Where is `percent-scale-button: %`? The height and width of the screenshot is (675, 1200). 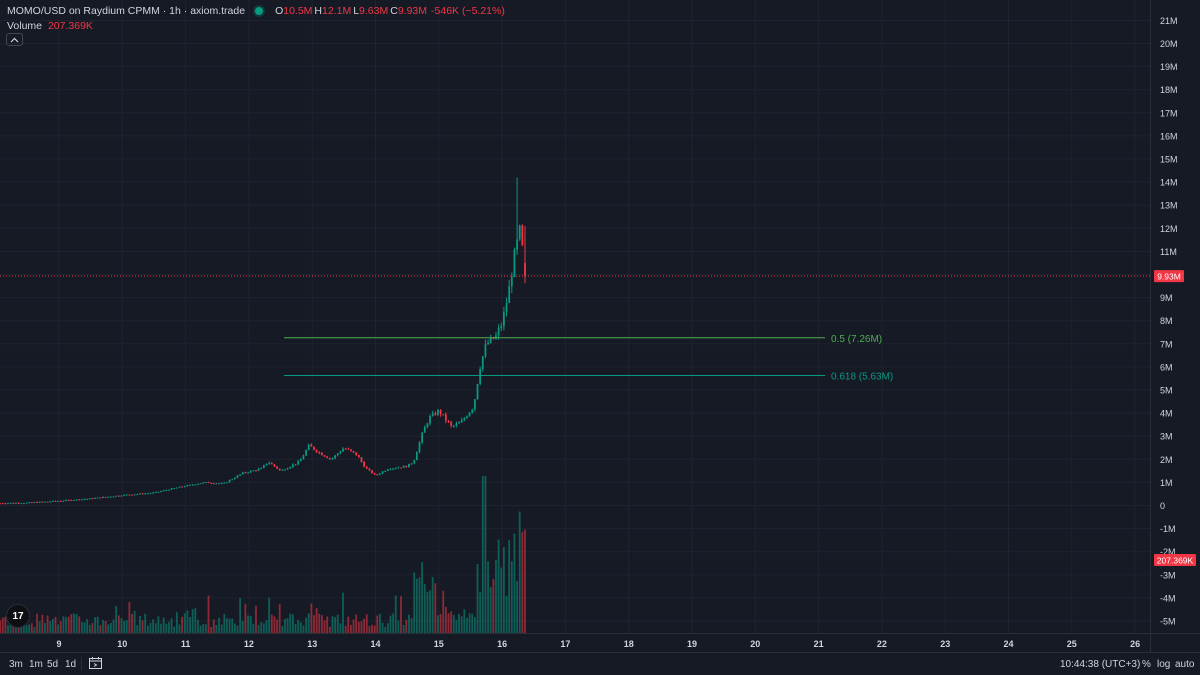
percent-scale-button: % is located at coordinates (1146, 664).